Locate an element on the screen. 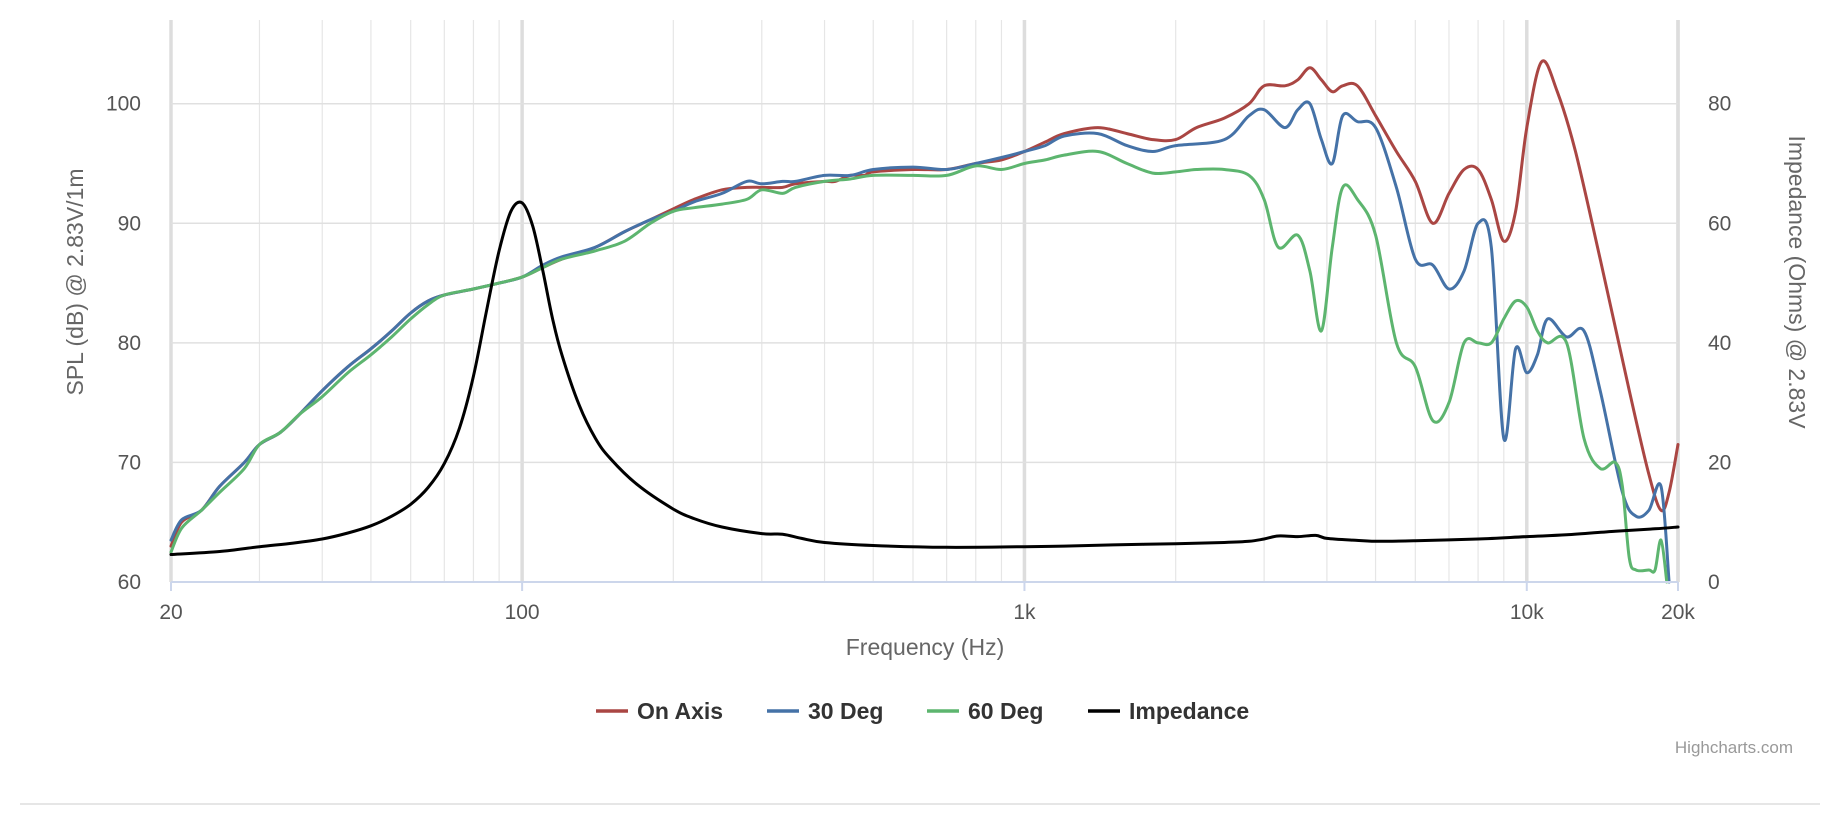 The height and width of the screenshot is (830, 1840). y-tick-label: 70 is located at coordinates (129, 462).